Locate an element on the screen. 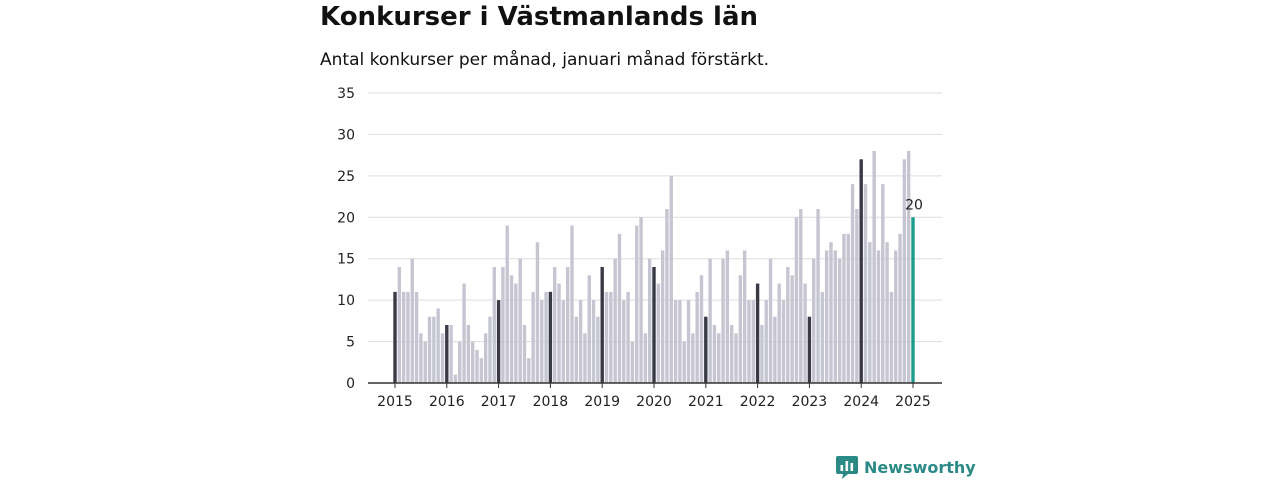 This screenshot has width=1280, height=480. newsworthy-brand: Newsworthy is located at coordinates (906, 467).